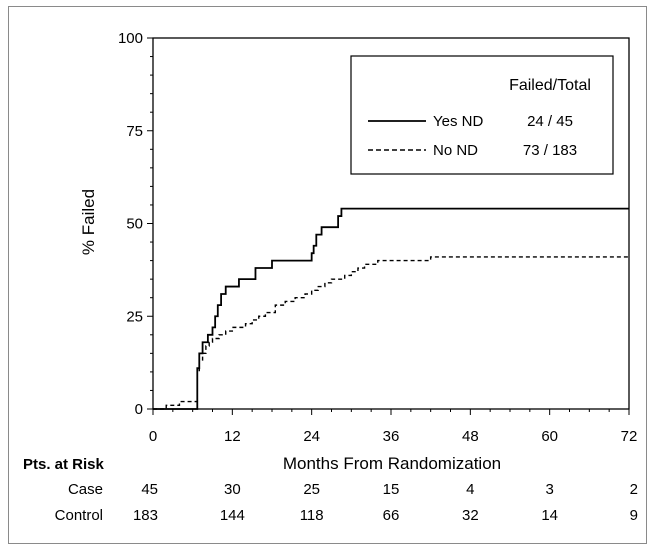 This screenshot has width=657, height=552. Describe the element at coordinates (79, 515) in the screenshot. I see `risk-row-label: Control` at that location.